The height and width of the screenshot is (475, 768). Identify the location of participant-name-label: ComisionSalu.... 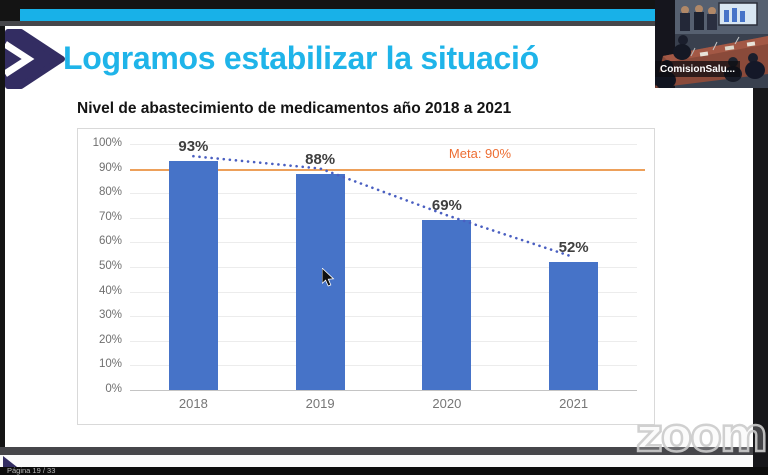
(698, 69).